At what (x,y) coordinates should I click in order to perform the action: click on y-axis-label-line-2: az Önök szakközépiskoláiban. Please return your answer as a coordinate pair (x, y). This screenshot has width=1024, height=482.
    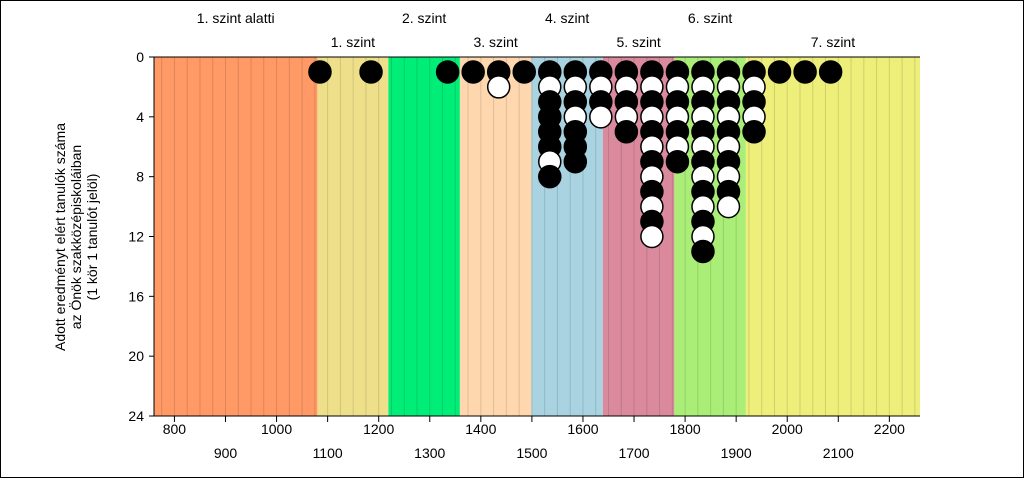
    Looking at the image, I should click on (76, 237).